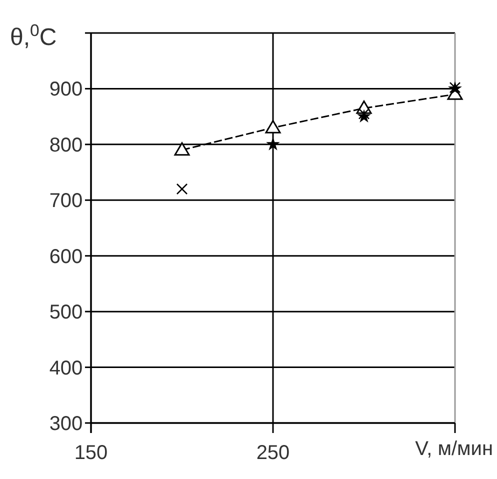 This screenshot has width=497, height=479. What do you see at coordinates (273, 453) in the screenshot?
I see `x-tick-label: 250` at bounding box center [273, 453].